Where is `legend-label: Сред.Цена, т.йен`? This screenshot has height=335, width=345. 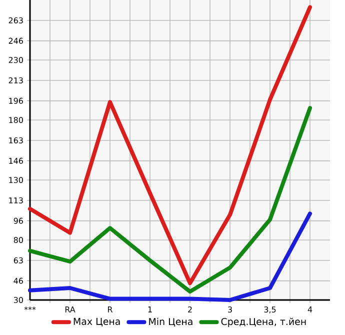 legend-label: Сред.Цена, т.йен is located at coordinates (263, 322).